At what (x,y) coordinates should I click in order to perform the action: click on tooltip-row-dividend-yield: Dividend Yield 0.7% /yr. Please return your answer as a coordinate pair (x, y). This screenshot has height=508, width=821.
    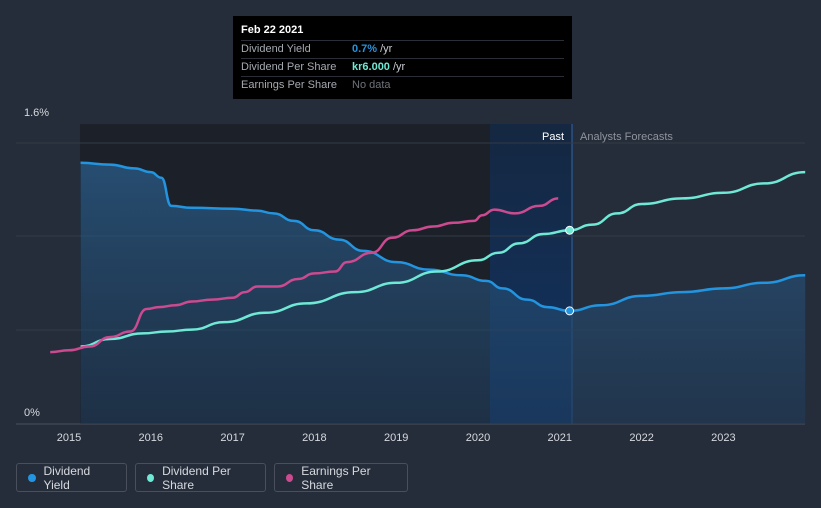
    Looking at the image, I should click on (402, 49).